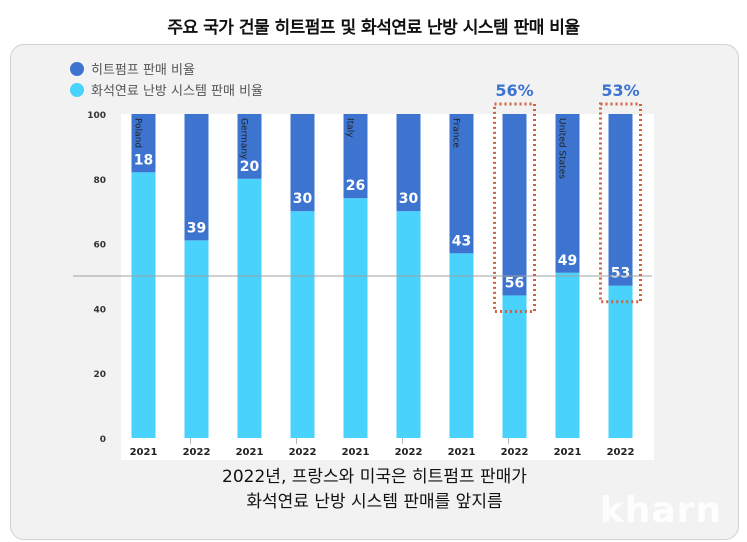 The image size is (747, 542). What do you see at coordinates (660, 510) in the screenshot?
I see `watermark-logo: kharn` at bounding box center [660, 510].